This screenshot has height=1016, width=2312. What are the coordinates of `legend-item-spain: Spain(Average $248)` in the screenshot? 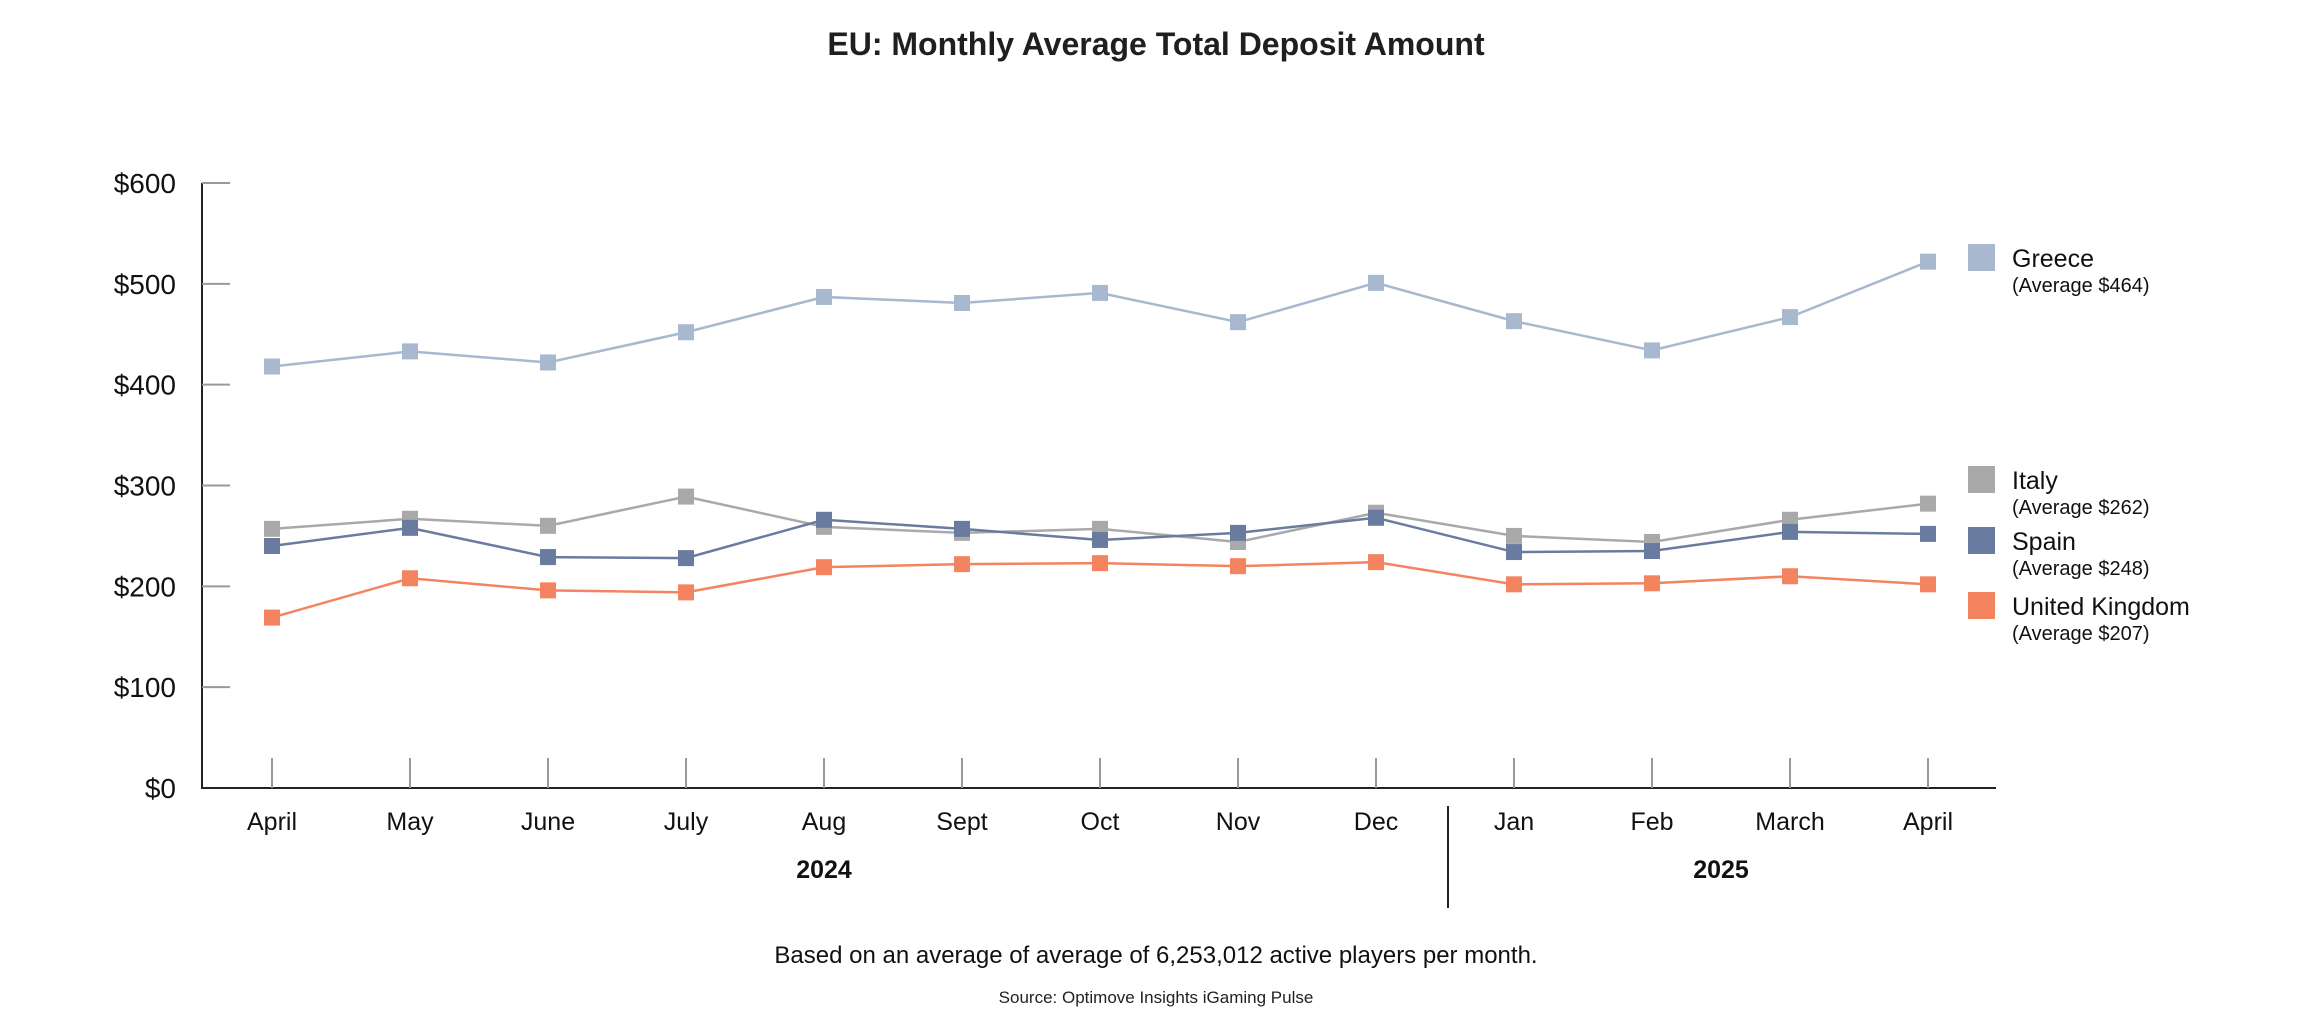 It's located at (2059, 553).